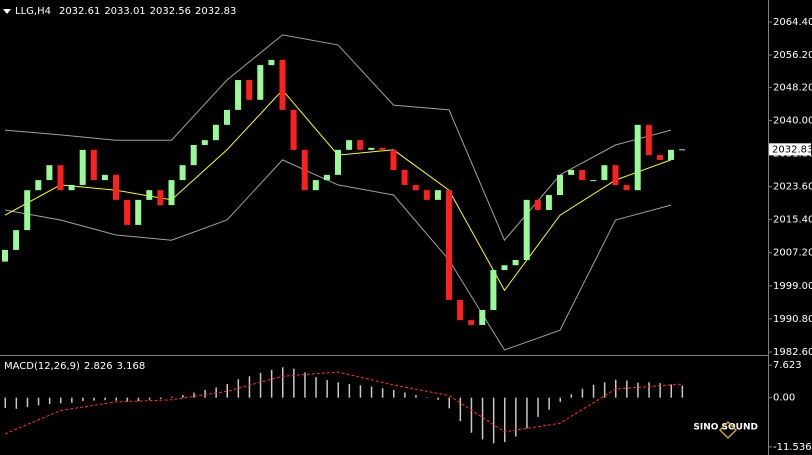  I want to click on current-price-label: 2032.83, so click(792, 149).